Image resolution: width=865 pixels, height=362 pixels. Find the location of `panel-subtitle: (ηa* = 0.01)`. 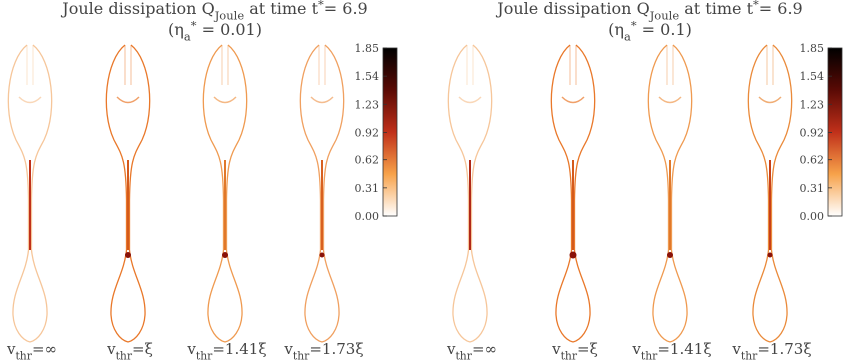

panel-subtitle: (ηa* = 0.01) is located at coordinates (215, 30).